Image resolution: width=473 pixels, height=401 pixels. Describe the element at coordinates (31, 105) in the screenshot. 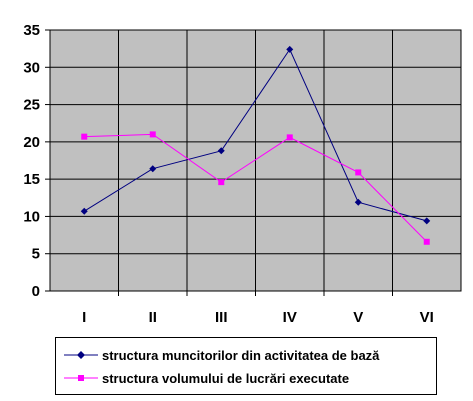

I see `y-tick-label-5: 25` at that location.